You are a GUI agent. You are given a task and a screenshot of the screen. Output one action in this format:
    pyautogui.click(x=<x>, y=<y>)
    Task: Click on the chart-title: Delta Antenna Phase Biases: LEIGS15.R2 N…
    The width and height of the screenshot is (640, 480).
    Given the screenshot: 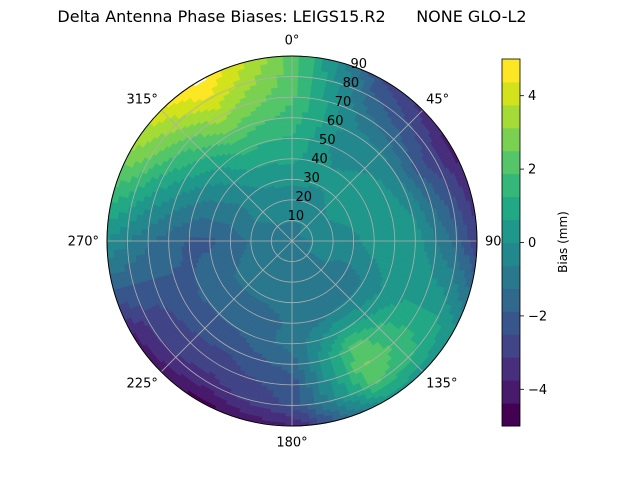 What is the action you would take?
    pyautogui.click(x=291, y=16)
    